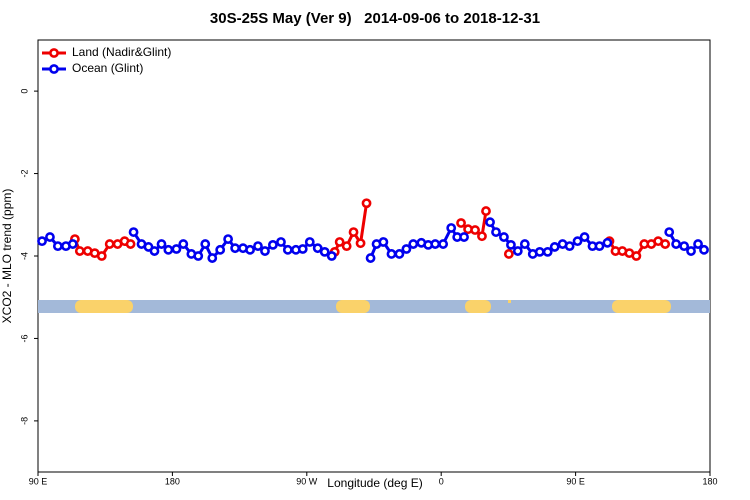 This screenshot has width=750, height=500. What do you see at coordinates (441, 481) in the screenshot?
I see `x-tick-label: 0` at bounding box center [441, 481].